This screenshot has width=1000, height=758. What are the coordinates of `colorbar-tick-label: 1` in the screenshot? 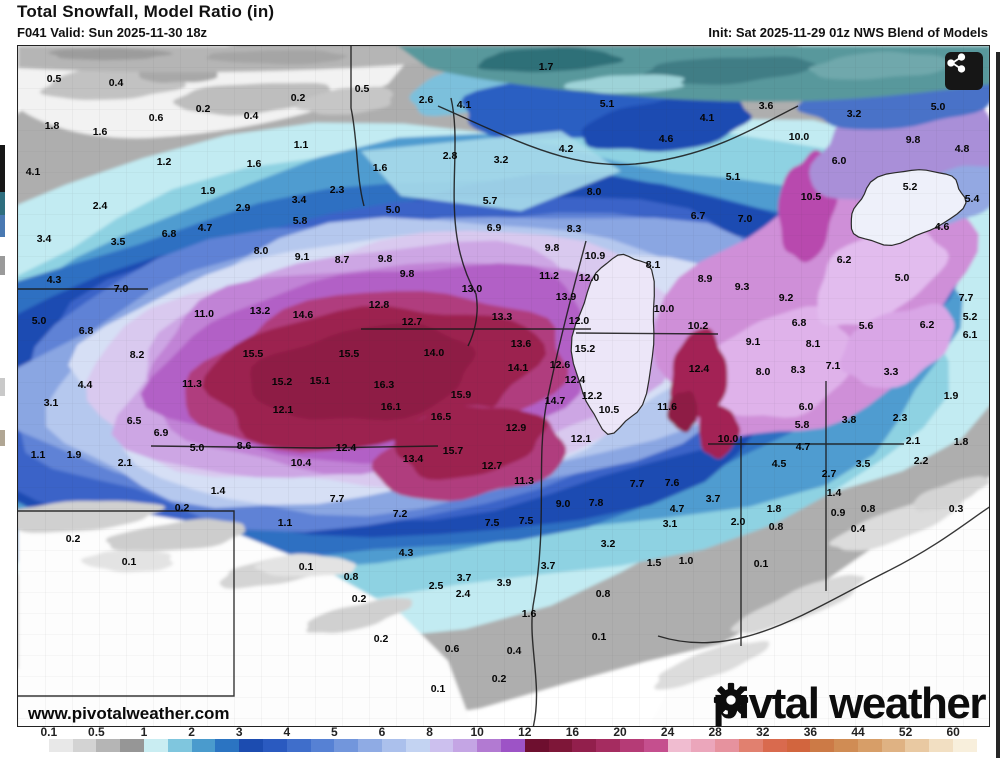 It's located at (144, 732).